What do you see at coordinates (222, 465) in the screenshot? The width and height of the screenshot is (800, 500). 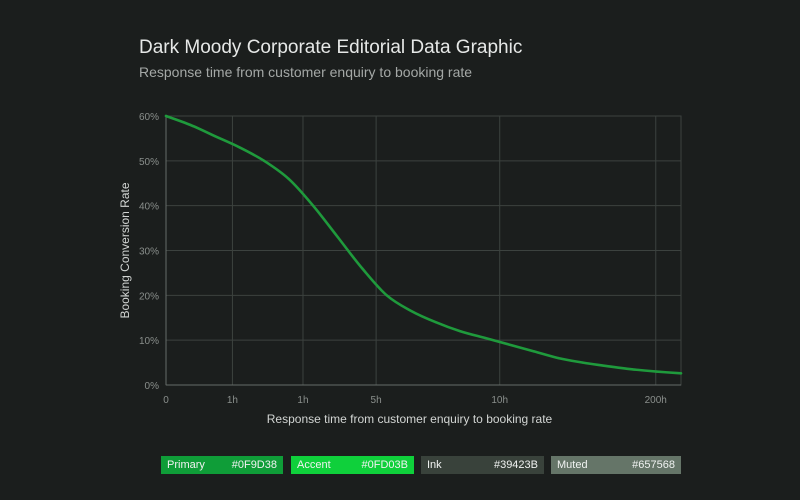 I see `palette-swatch-primary: Primary #0F9D38` at bounding box center [222, 465].